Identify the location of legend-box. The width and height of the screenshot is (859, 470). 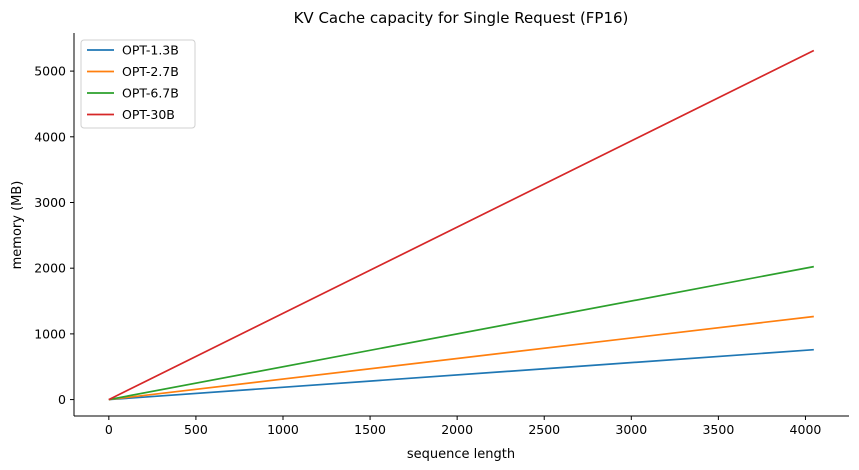
(138, 84).